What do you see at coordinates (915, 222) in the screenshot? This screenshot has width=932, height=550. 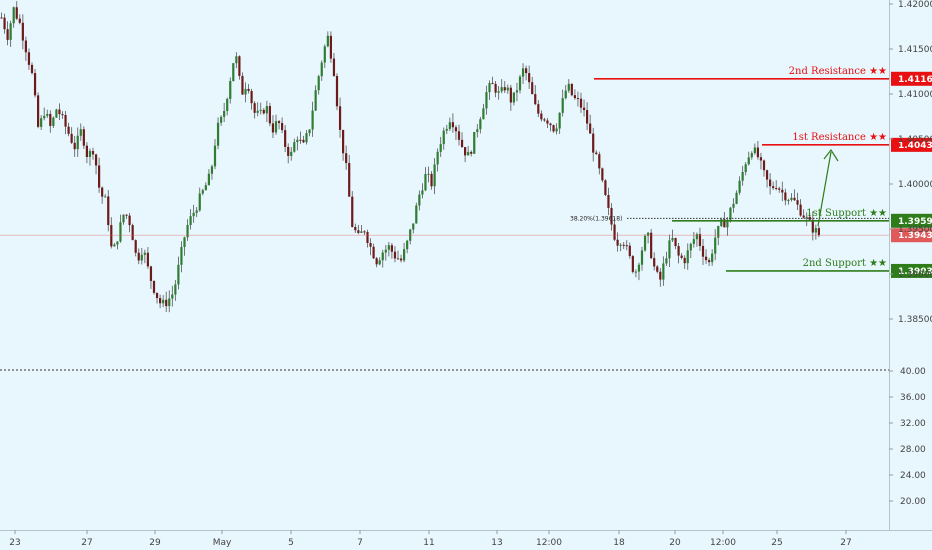 I see `level-price-label: 1.39591` at bounding box center [915, 222].